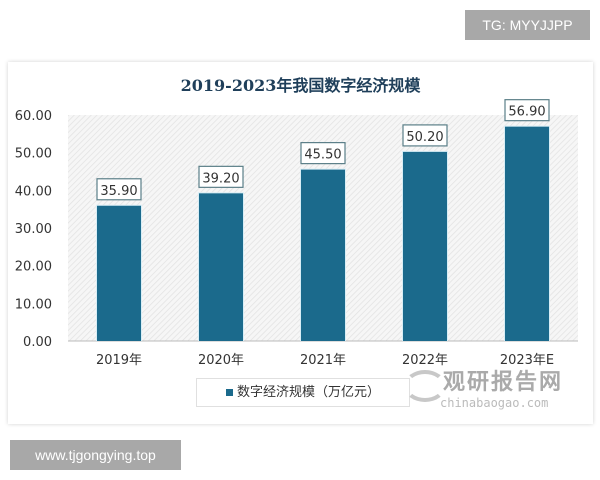 The height and width of the screenshot is (480, 600). I want to click on data-label: 50.20, so click(424, 137).